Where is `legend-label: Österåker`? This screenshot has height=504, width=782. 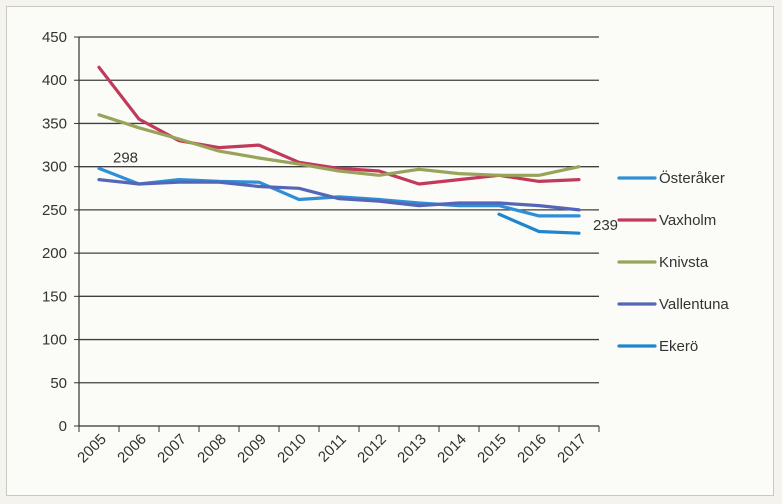 legend-label: Österåker is located at coordinates (692, 178).